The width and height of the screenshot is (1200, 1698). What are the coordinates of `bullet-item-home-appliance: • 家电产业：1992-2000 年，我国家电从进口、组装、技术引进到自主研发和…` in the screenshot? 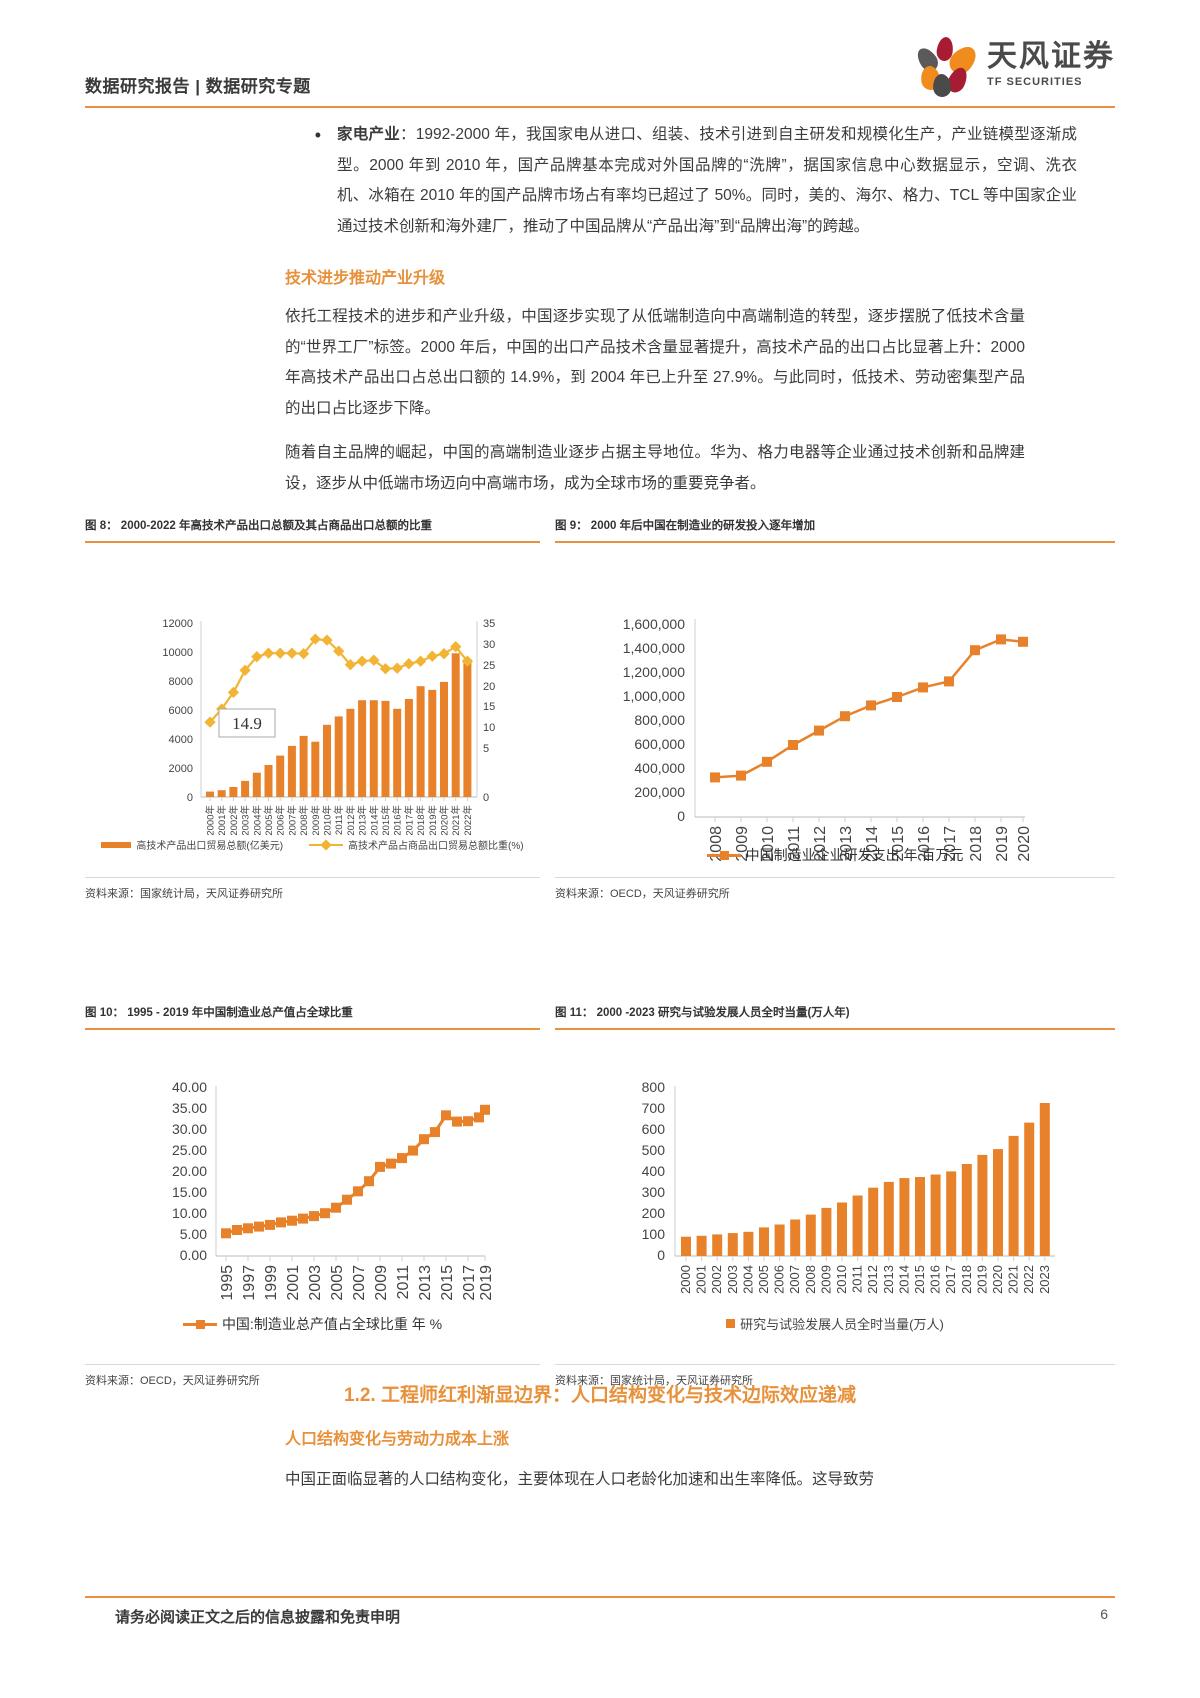 It's located at (600, 181).